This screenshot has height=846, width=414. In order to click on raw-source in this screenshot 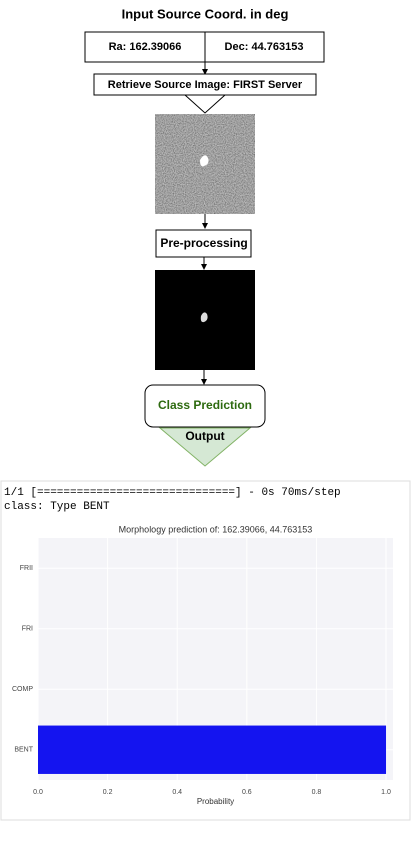, I will do `click(204, 161)`.